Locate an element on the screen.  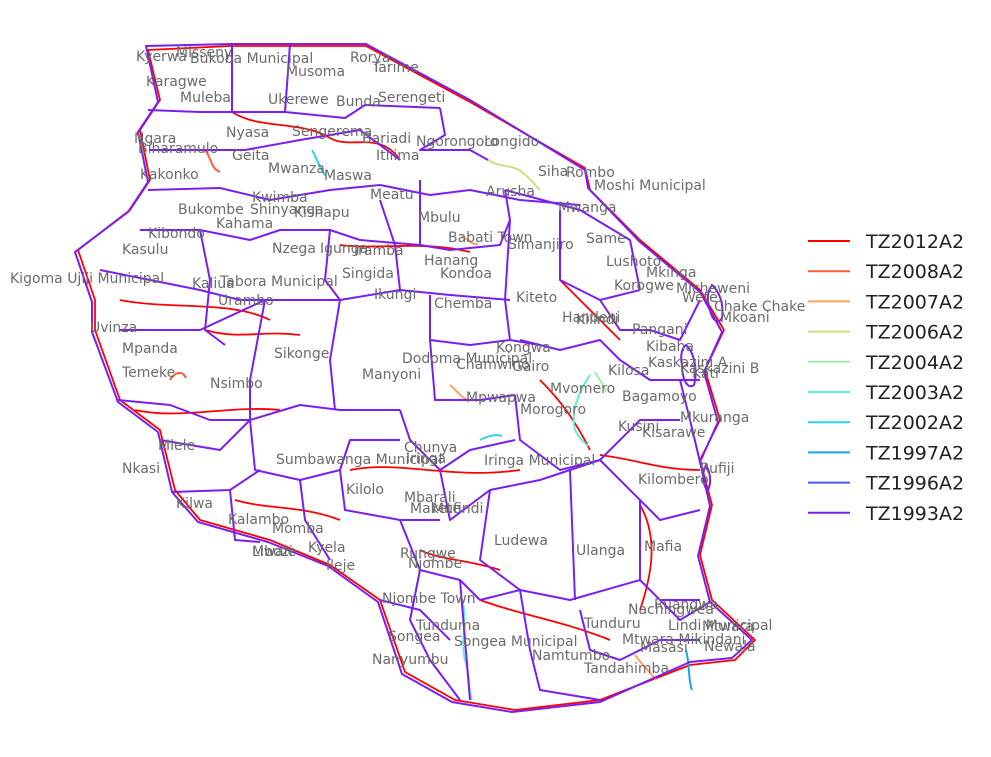
district-label: Mbozi is located at coordinates (272, 552).